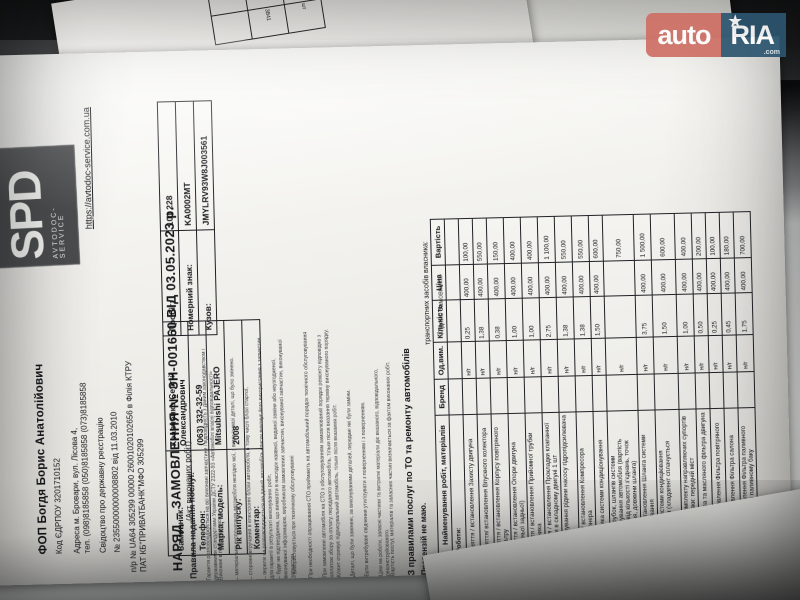  What do you see at coordinates (497, 320) in the screenshot?
I see `row-qty: 0,38` at bounding box center [497, 320].